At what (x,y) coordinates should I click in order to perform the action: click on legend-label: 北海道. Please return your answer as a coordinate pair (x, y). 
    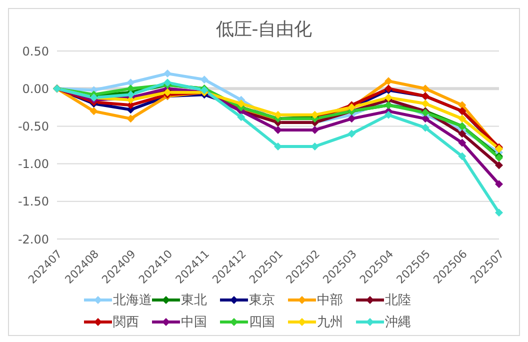
    Looking at the image, I should click on (132, 300).